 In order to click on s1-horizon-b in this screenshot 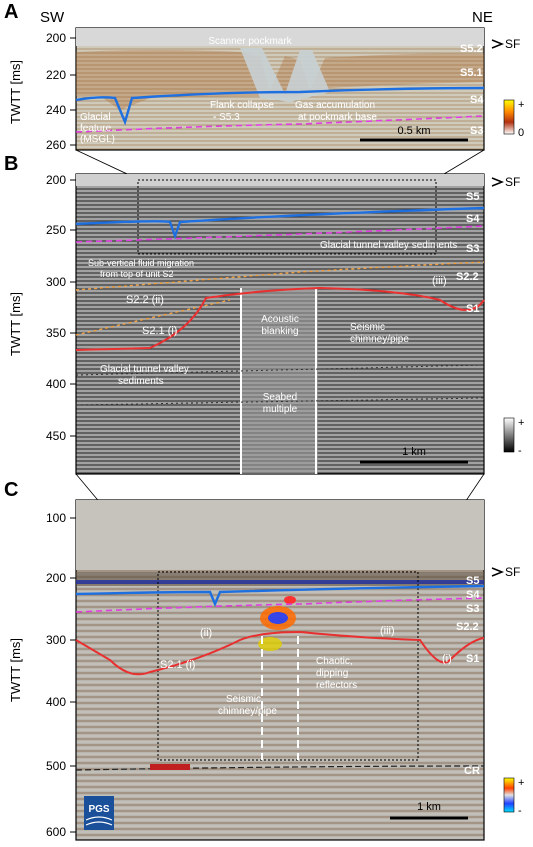, I will do `click(280, 318)`.